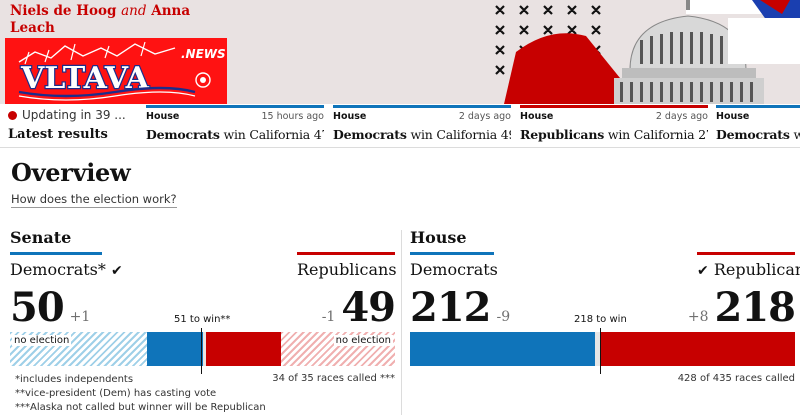 Image resolution: width=800 pixels, height=420 pixels. I want to click on rep-seat-change: -1, so click(328, 317).